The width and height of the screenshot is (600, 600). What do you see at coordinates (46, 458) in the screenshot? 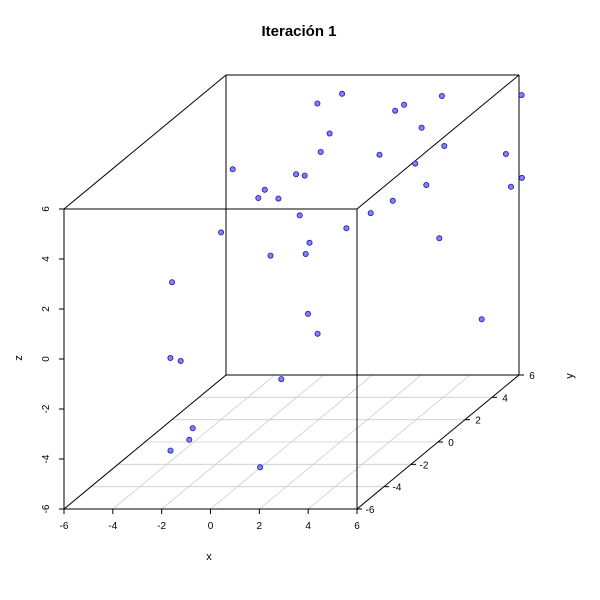
I see `z-tick-label: -4` at bounding box center [46, 458].